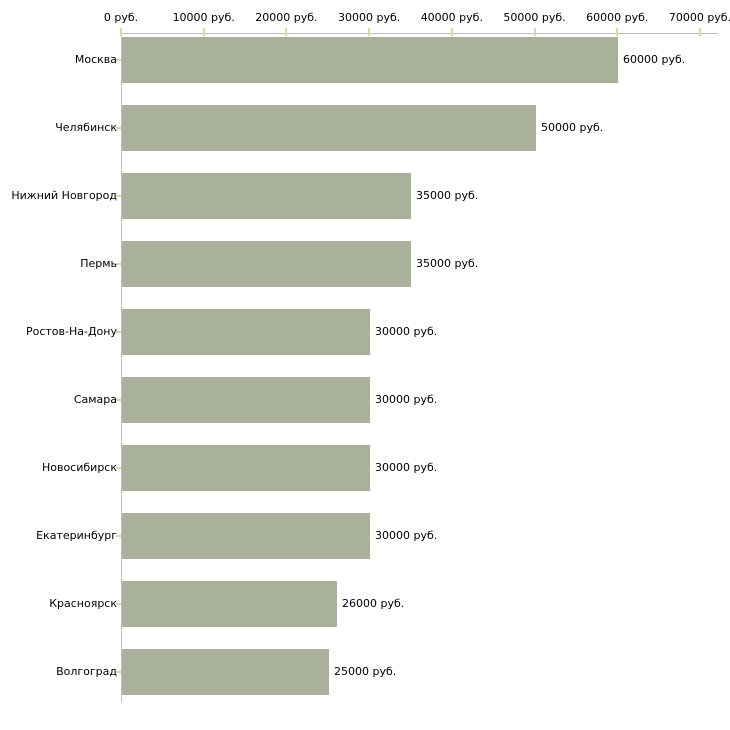 The width and height of the screenshot is (730, 730). Describe the element at coordinates (369, 17) in the screenshot. I see `x-tick-label: 30000 руб.` at that location.